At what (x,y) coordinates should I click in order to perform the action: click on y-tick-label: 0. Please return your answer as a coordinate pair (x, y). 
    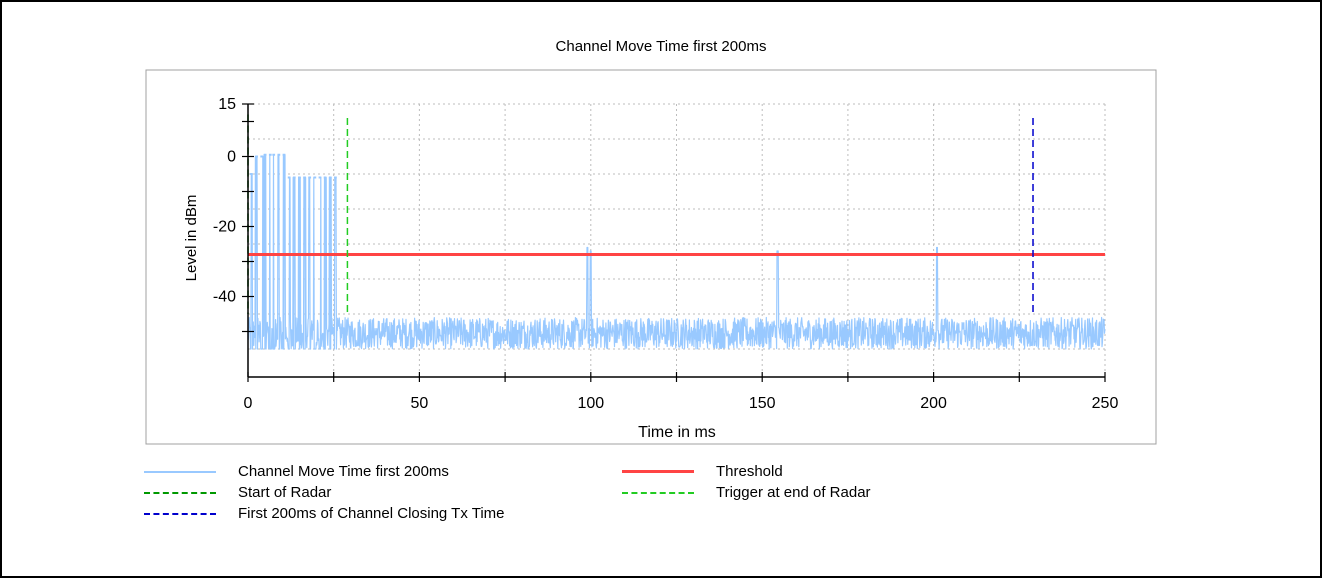
    Looking at the image, I should click on (231, 157).